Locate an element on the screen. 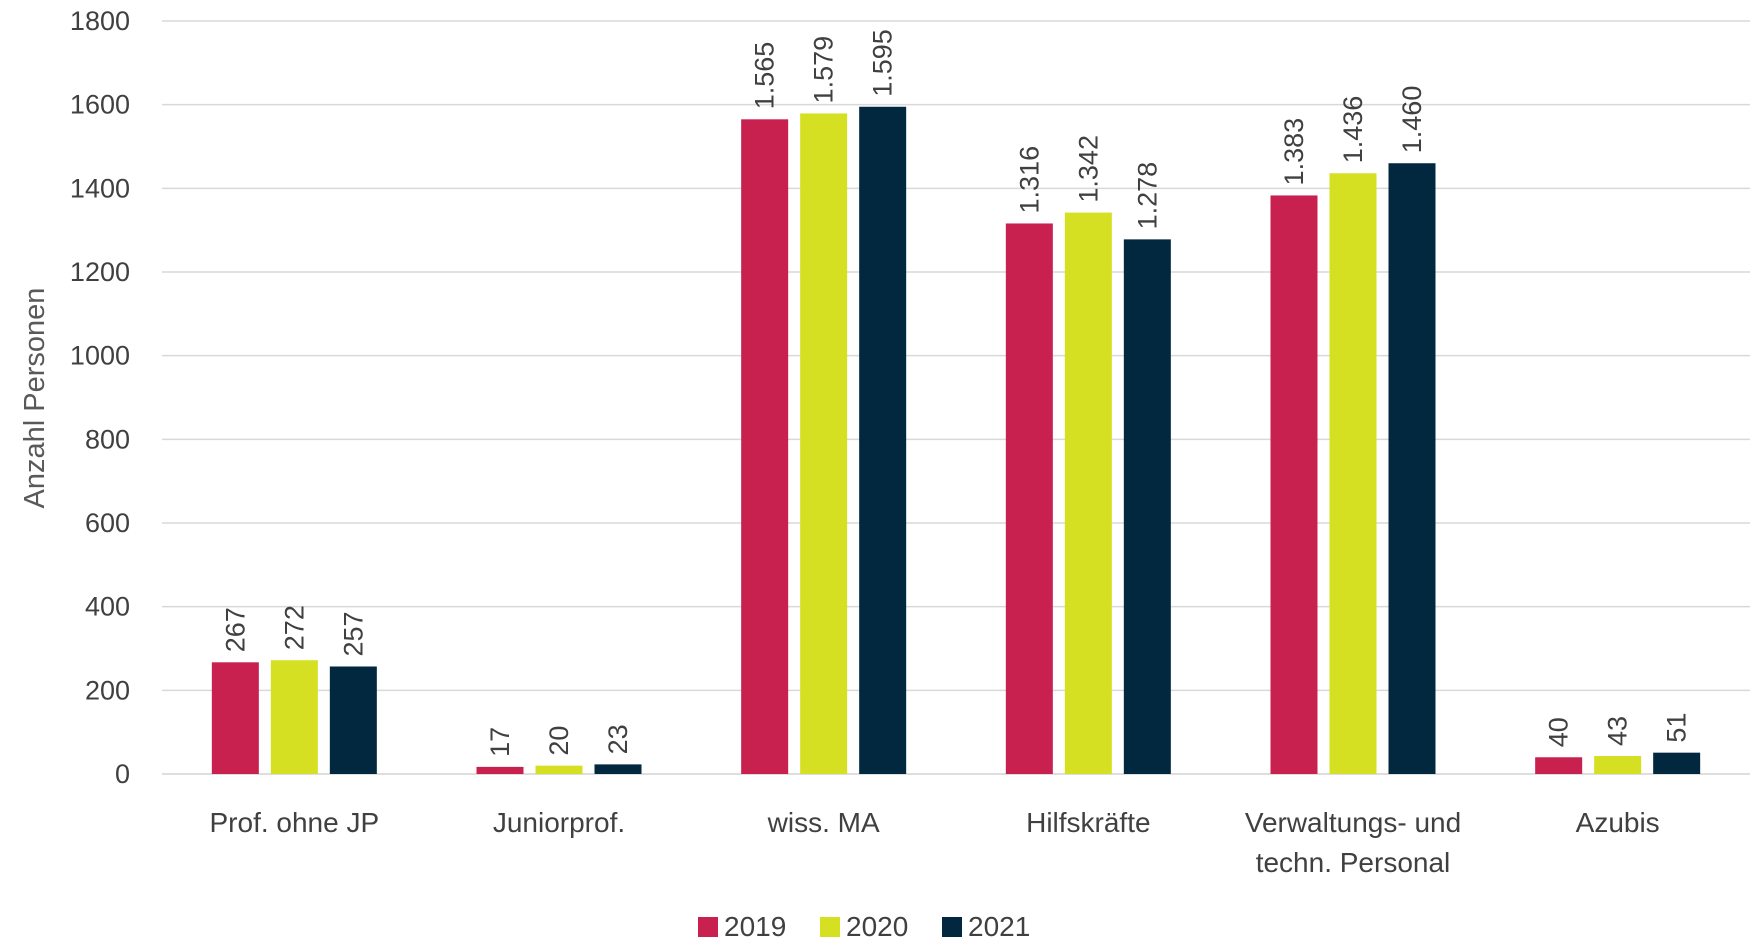 Image resolution: width=1750 pixels, height=943 pixels. legend-swatch-2019 is located at coordinates (708, 927).